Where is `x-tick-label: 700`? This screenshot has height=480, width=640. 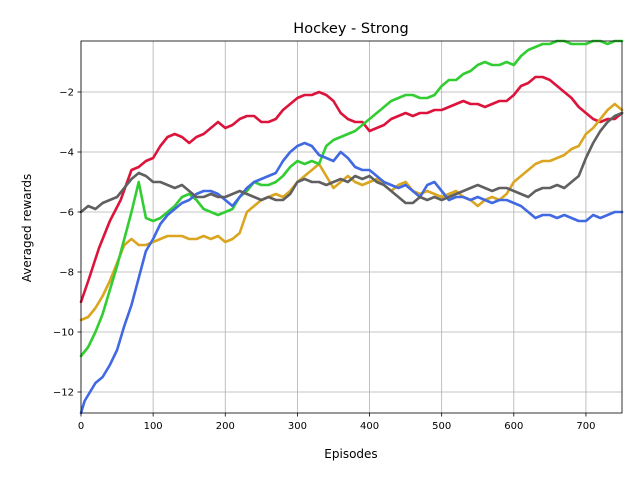
x-tick-label: 700 is located at coordinates (585, 426).